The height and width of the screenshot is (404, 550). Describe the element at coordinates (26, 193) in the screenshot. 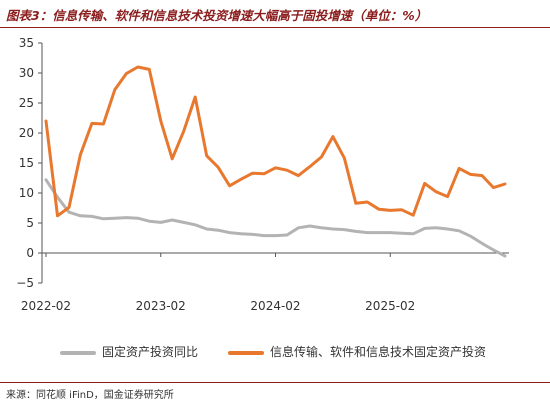

I see `y-tick-label: 10` at that location.